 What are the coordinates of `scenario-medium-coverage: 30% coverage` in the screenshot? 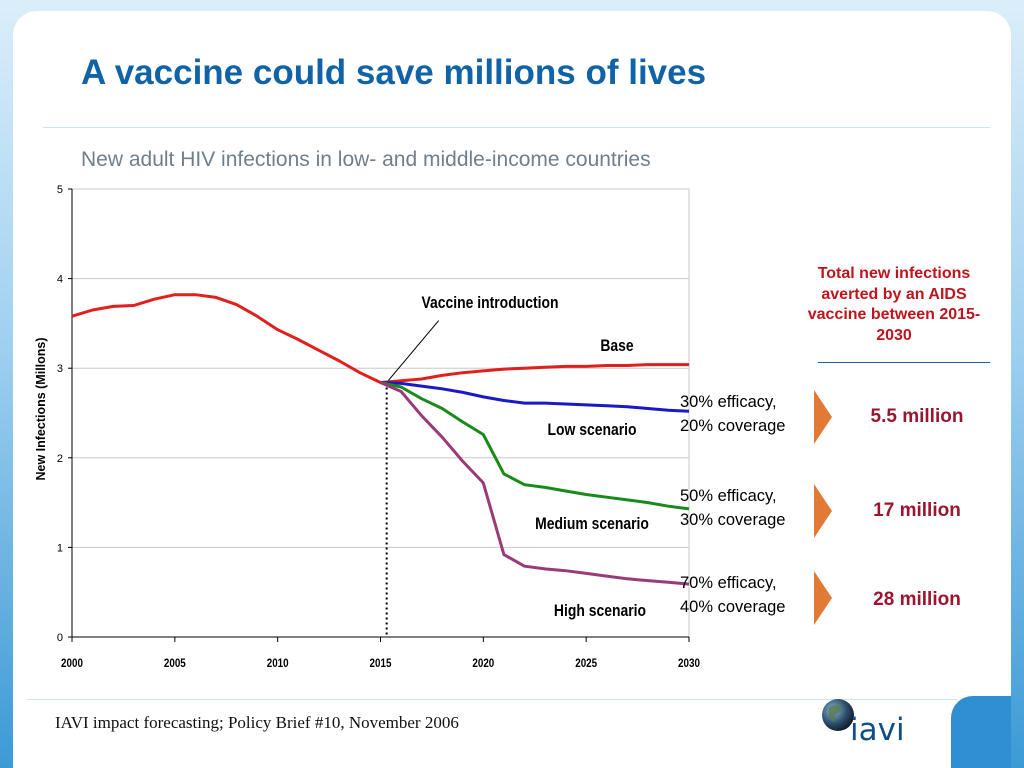 It's located at (733, 520).